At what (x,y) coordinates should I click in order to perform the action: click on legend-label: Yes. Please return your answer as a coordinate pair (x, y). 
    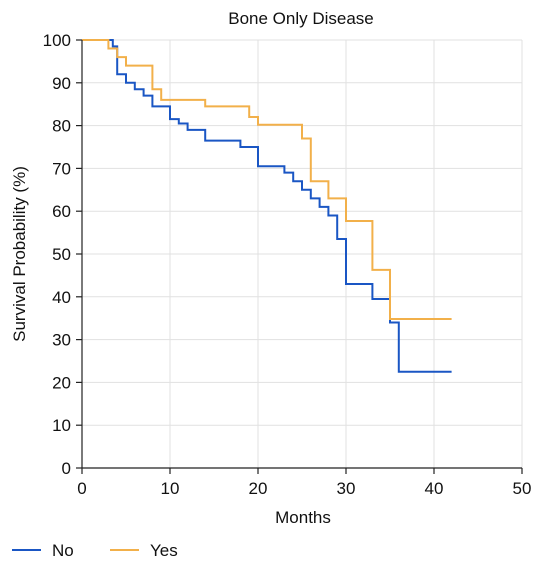
    Looking at the image, I should click on (164, 550).